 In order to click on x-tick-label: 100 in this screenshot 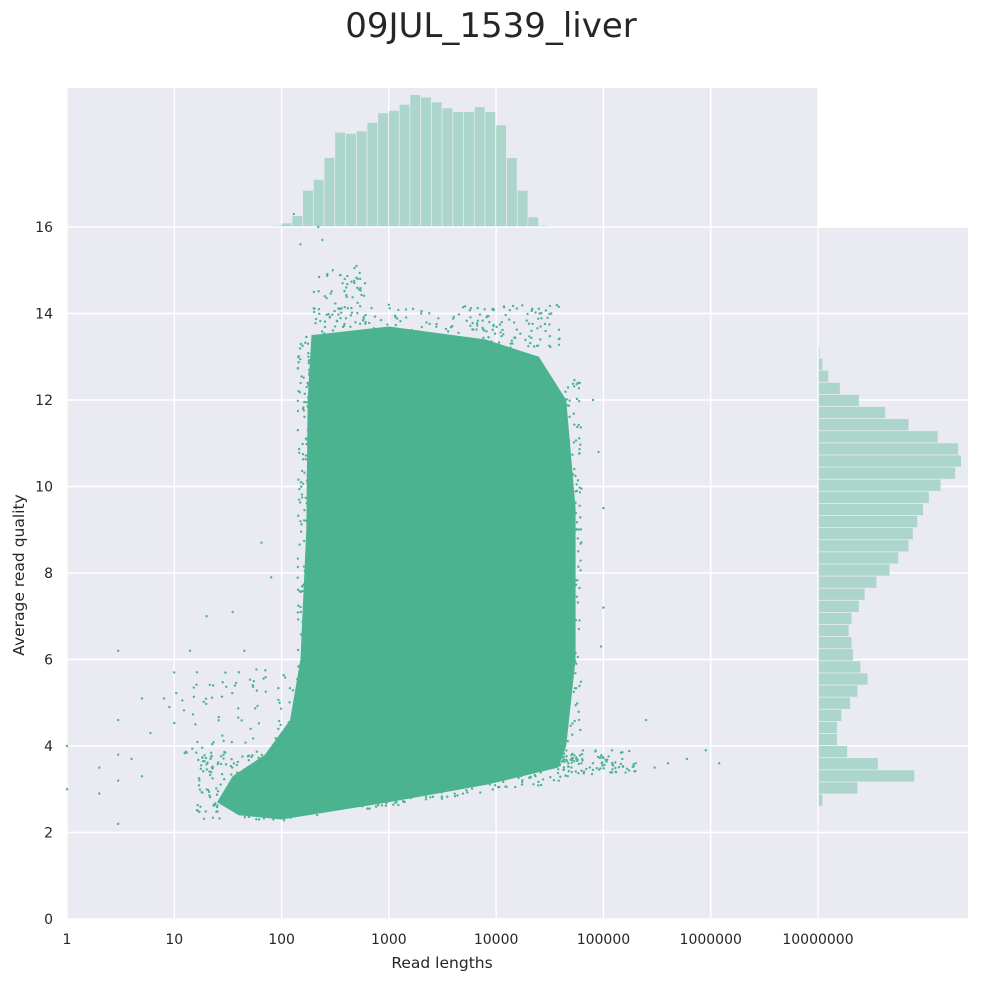, I will do `click(281, 940)`.